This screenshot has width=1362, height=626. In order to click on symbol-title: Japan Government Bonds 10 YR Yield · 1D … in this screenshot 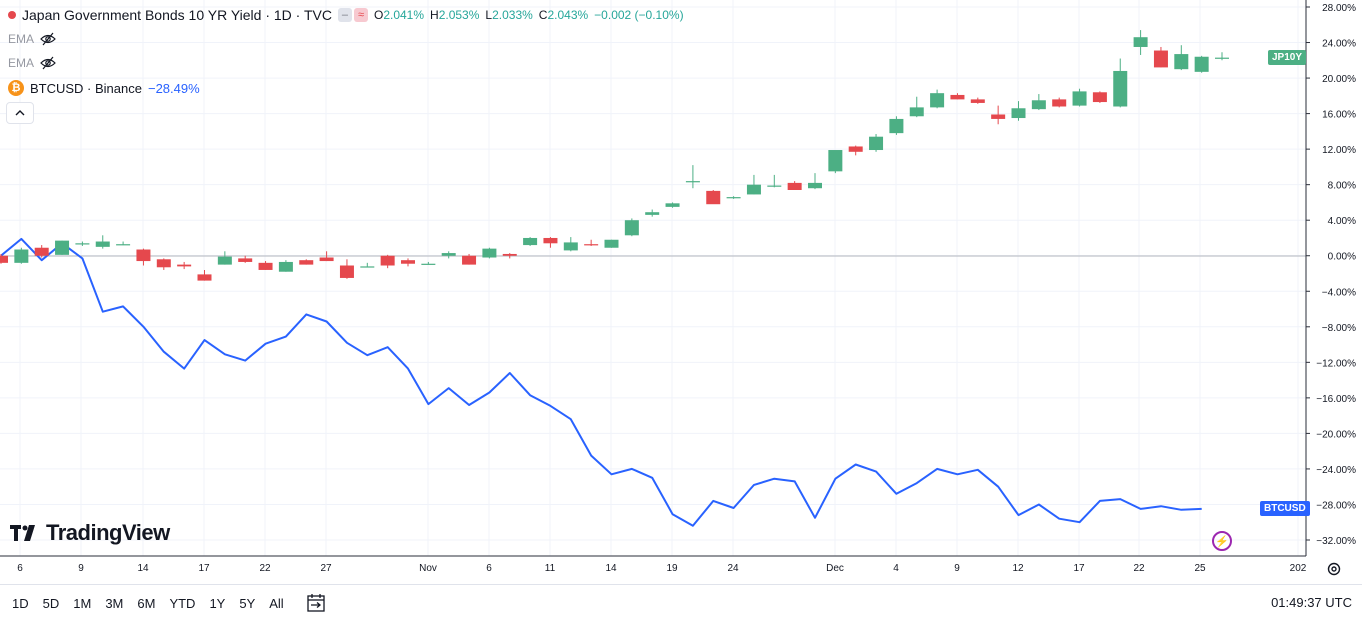, I will do `click(177, 15)`.